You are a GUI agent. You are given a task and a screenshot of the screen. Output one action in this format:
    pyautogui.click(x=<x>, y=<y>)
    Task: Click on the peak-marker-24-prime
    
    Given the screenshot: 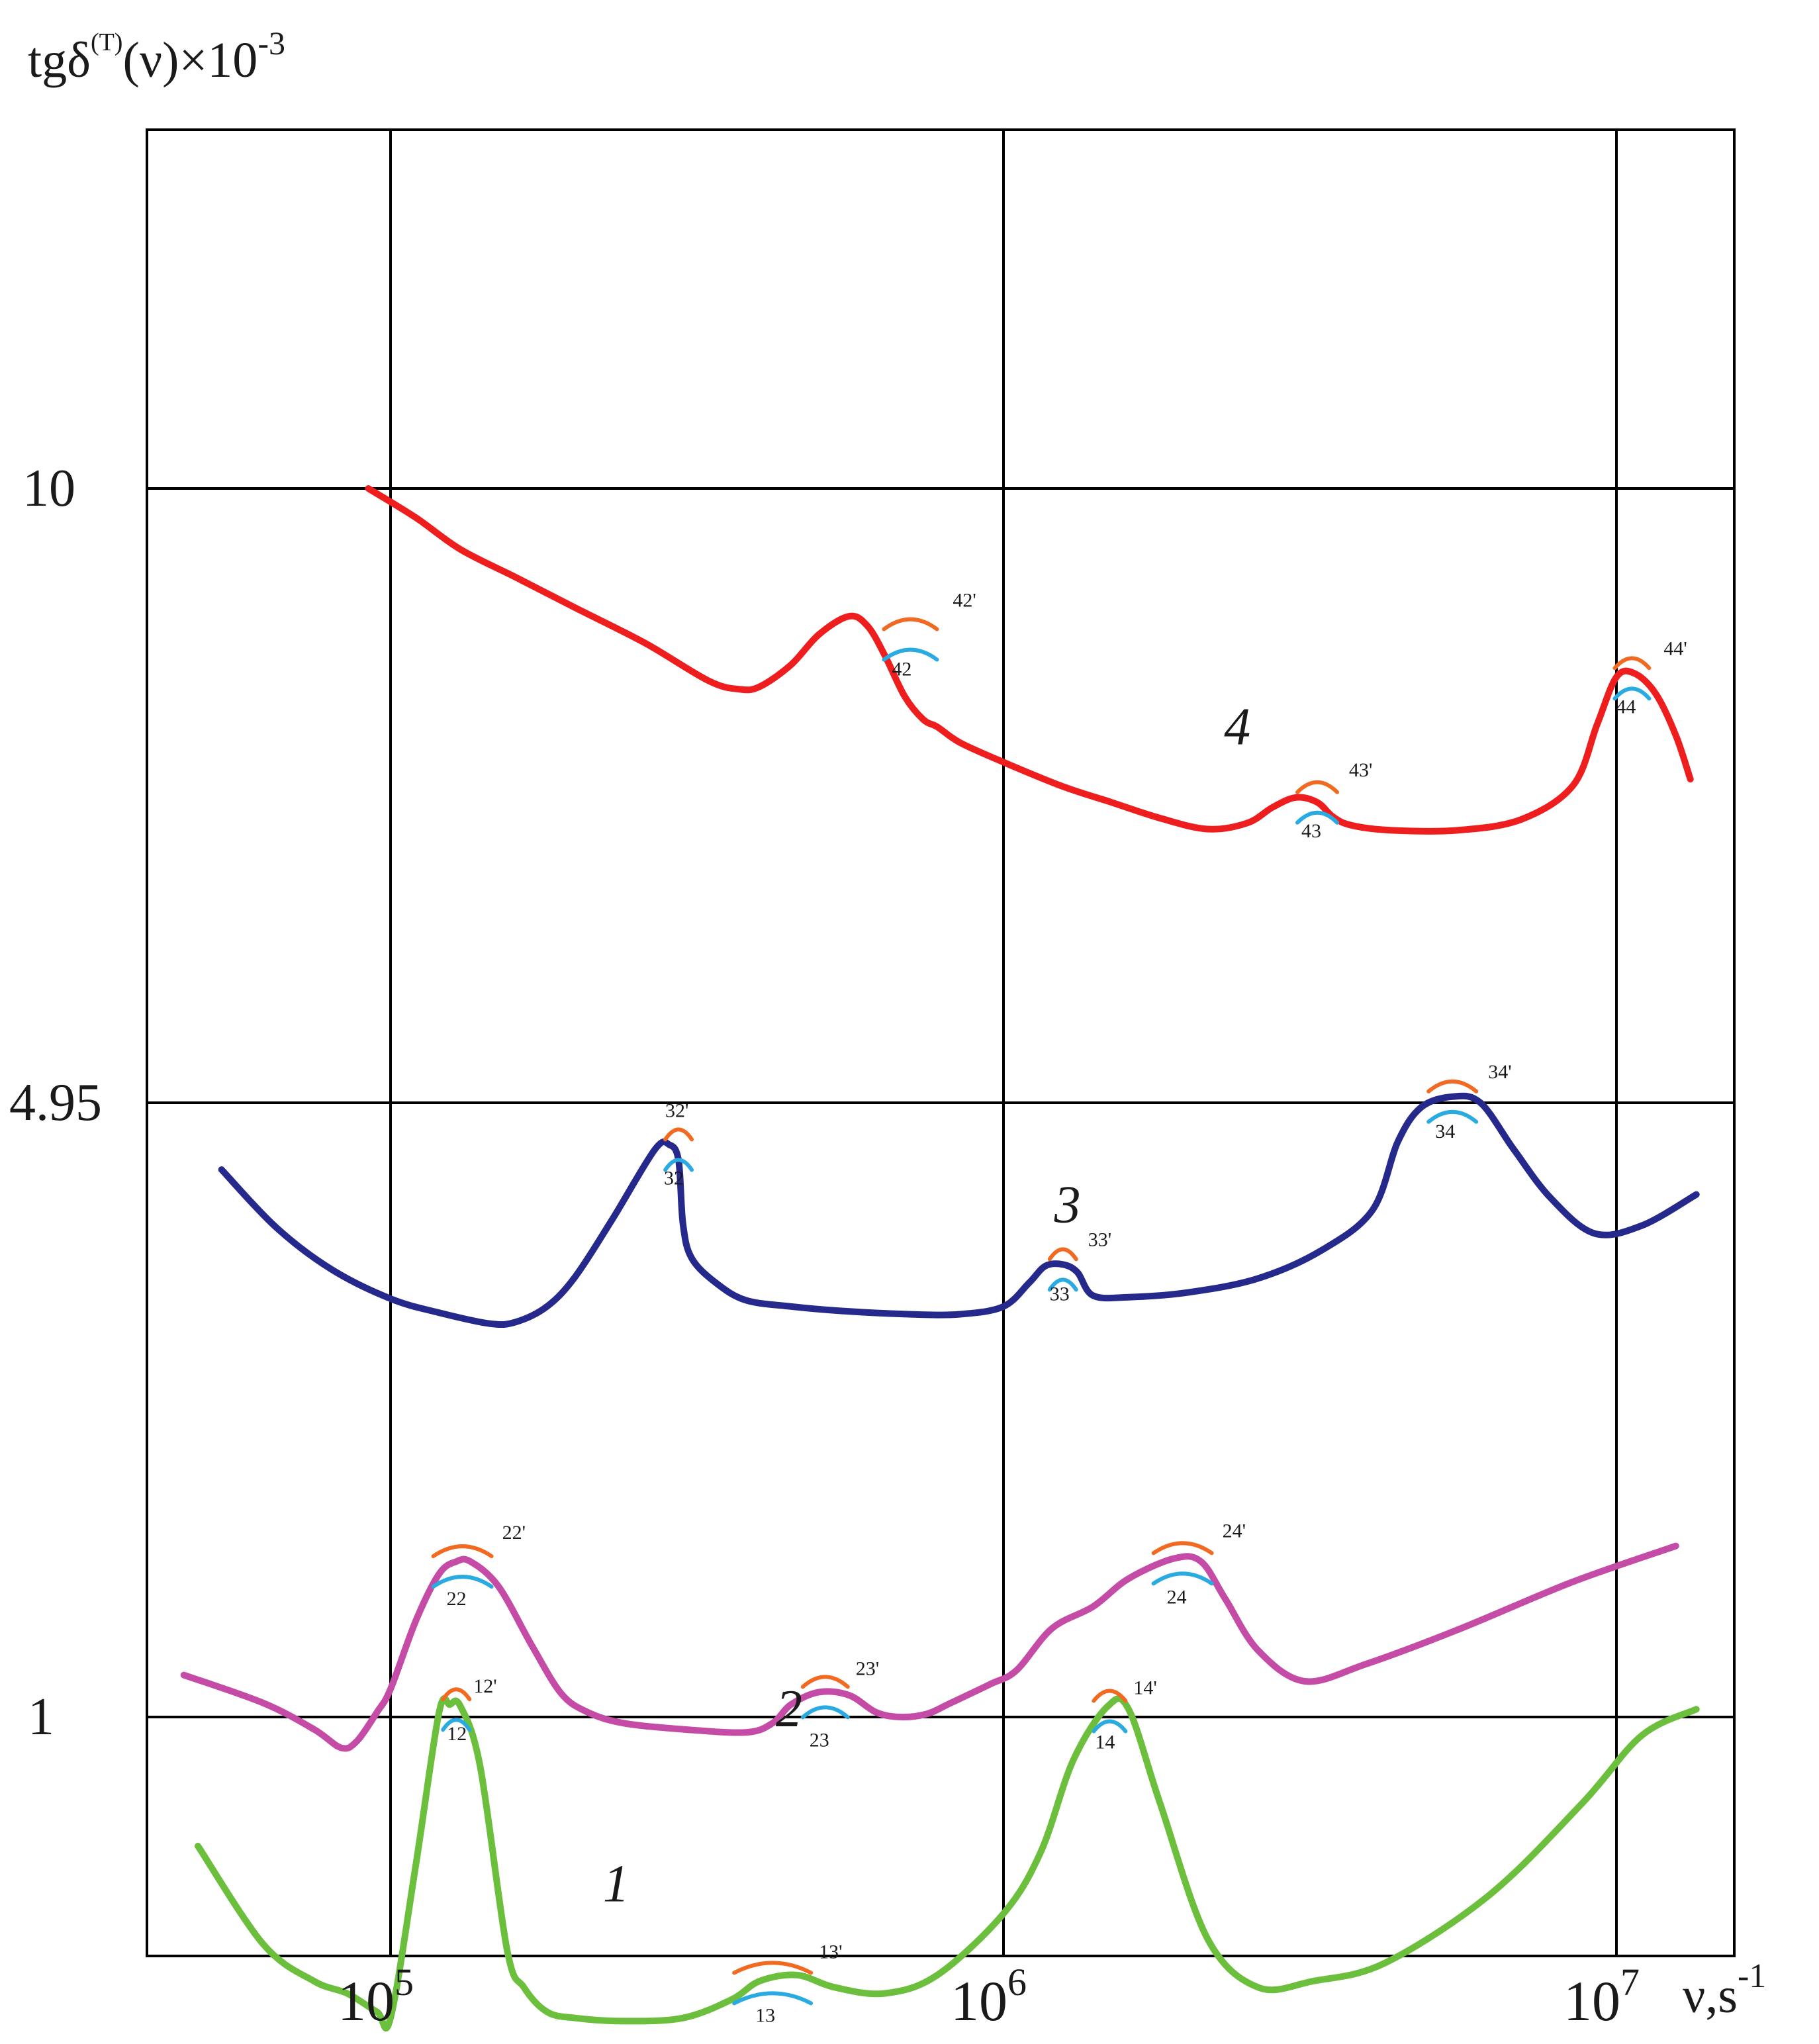 What is the action you would take?
    pyautogui.click(x=1182, y=1548)
    